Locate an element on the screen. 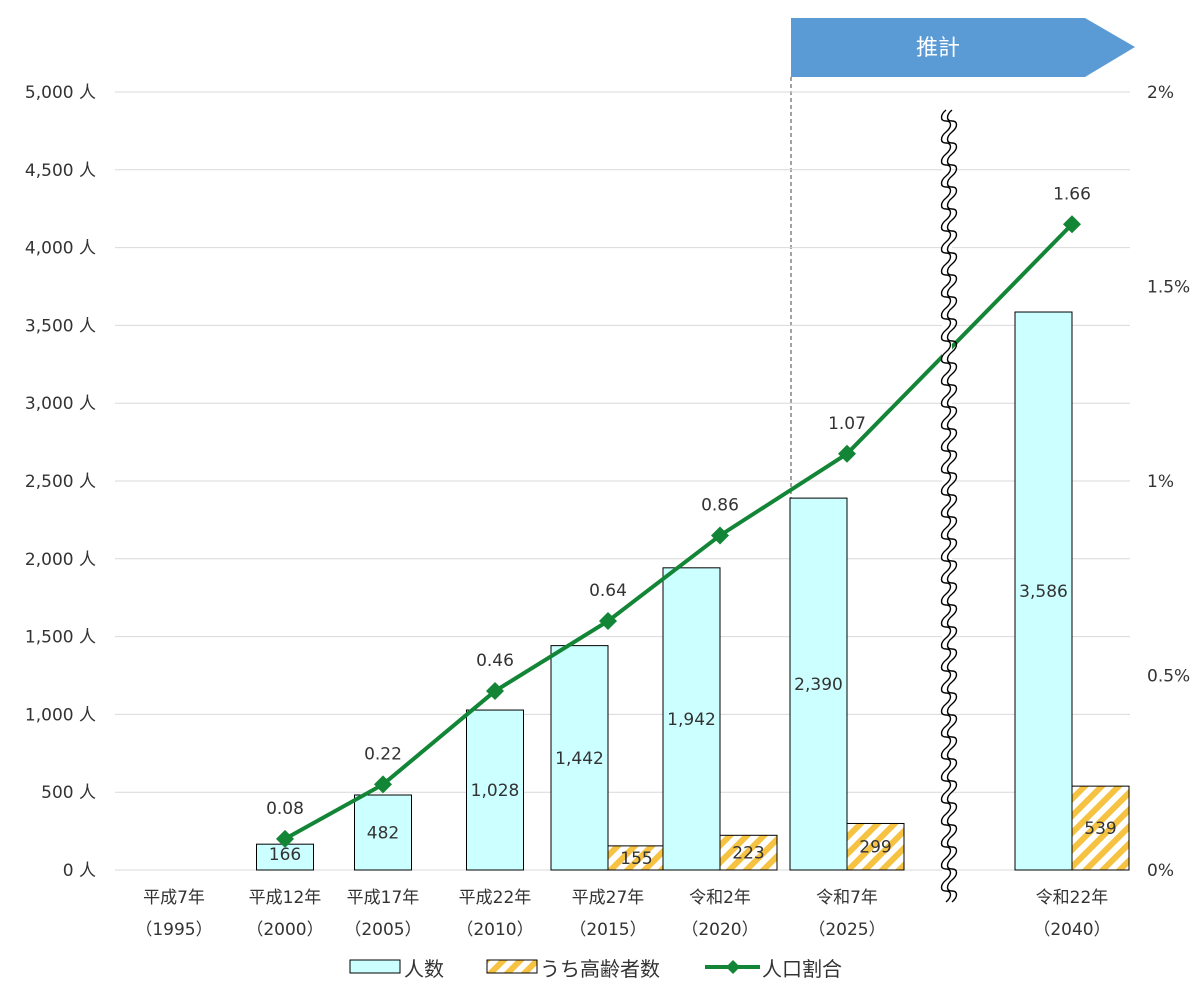 Image resolution: width=1190 pixels, height=992 pixels. y-left-tick-label: 4,000 人 is located at coordinates (60, 249).